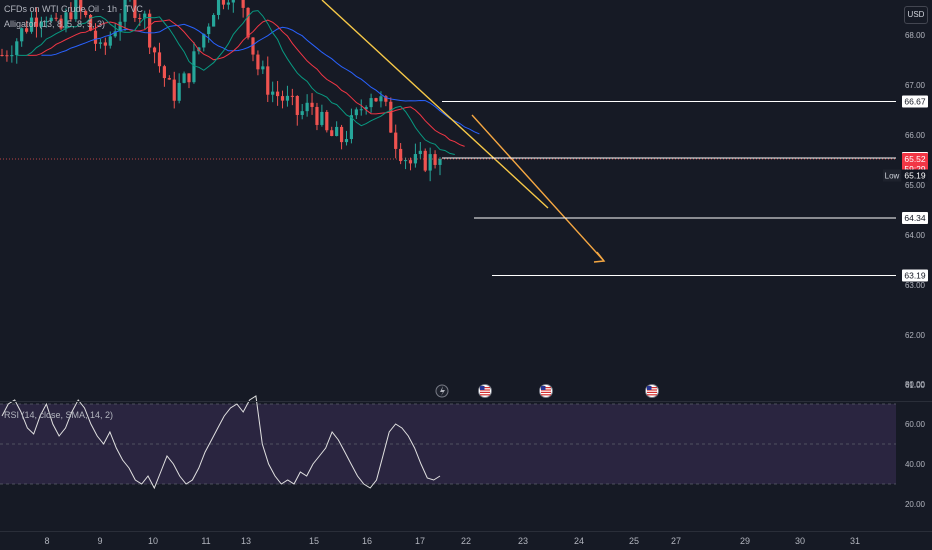 The image size is (932, 550). What do you see at coordinates (442, 391) in the screenshot?
I see `lightning-icon` at bounding box center [442, 391].